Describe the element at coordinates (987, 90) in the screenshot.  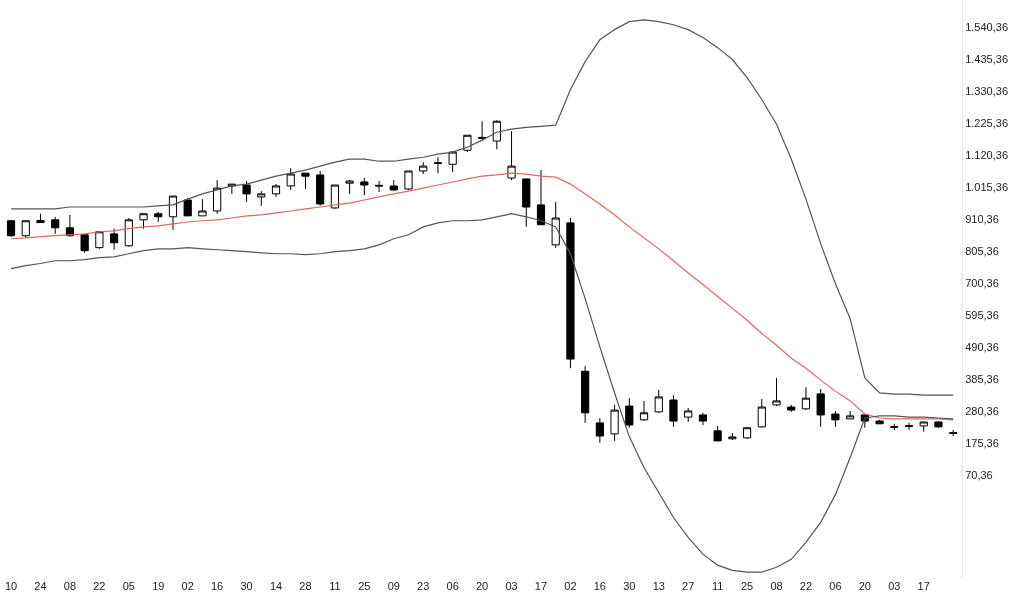
I see `y-tick-label: 1.330,36` at that location.